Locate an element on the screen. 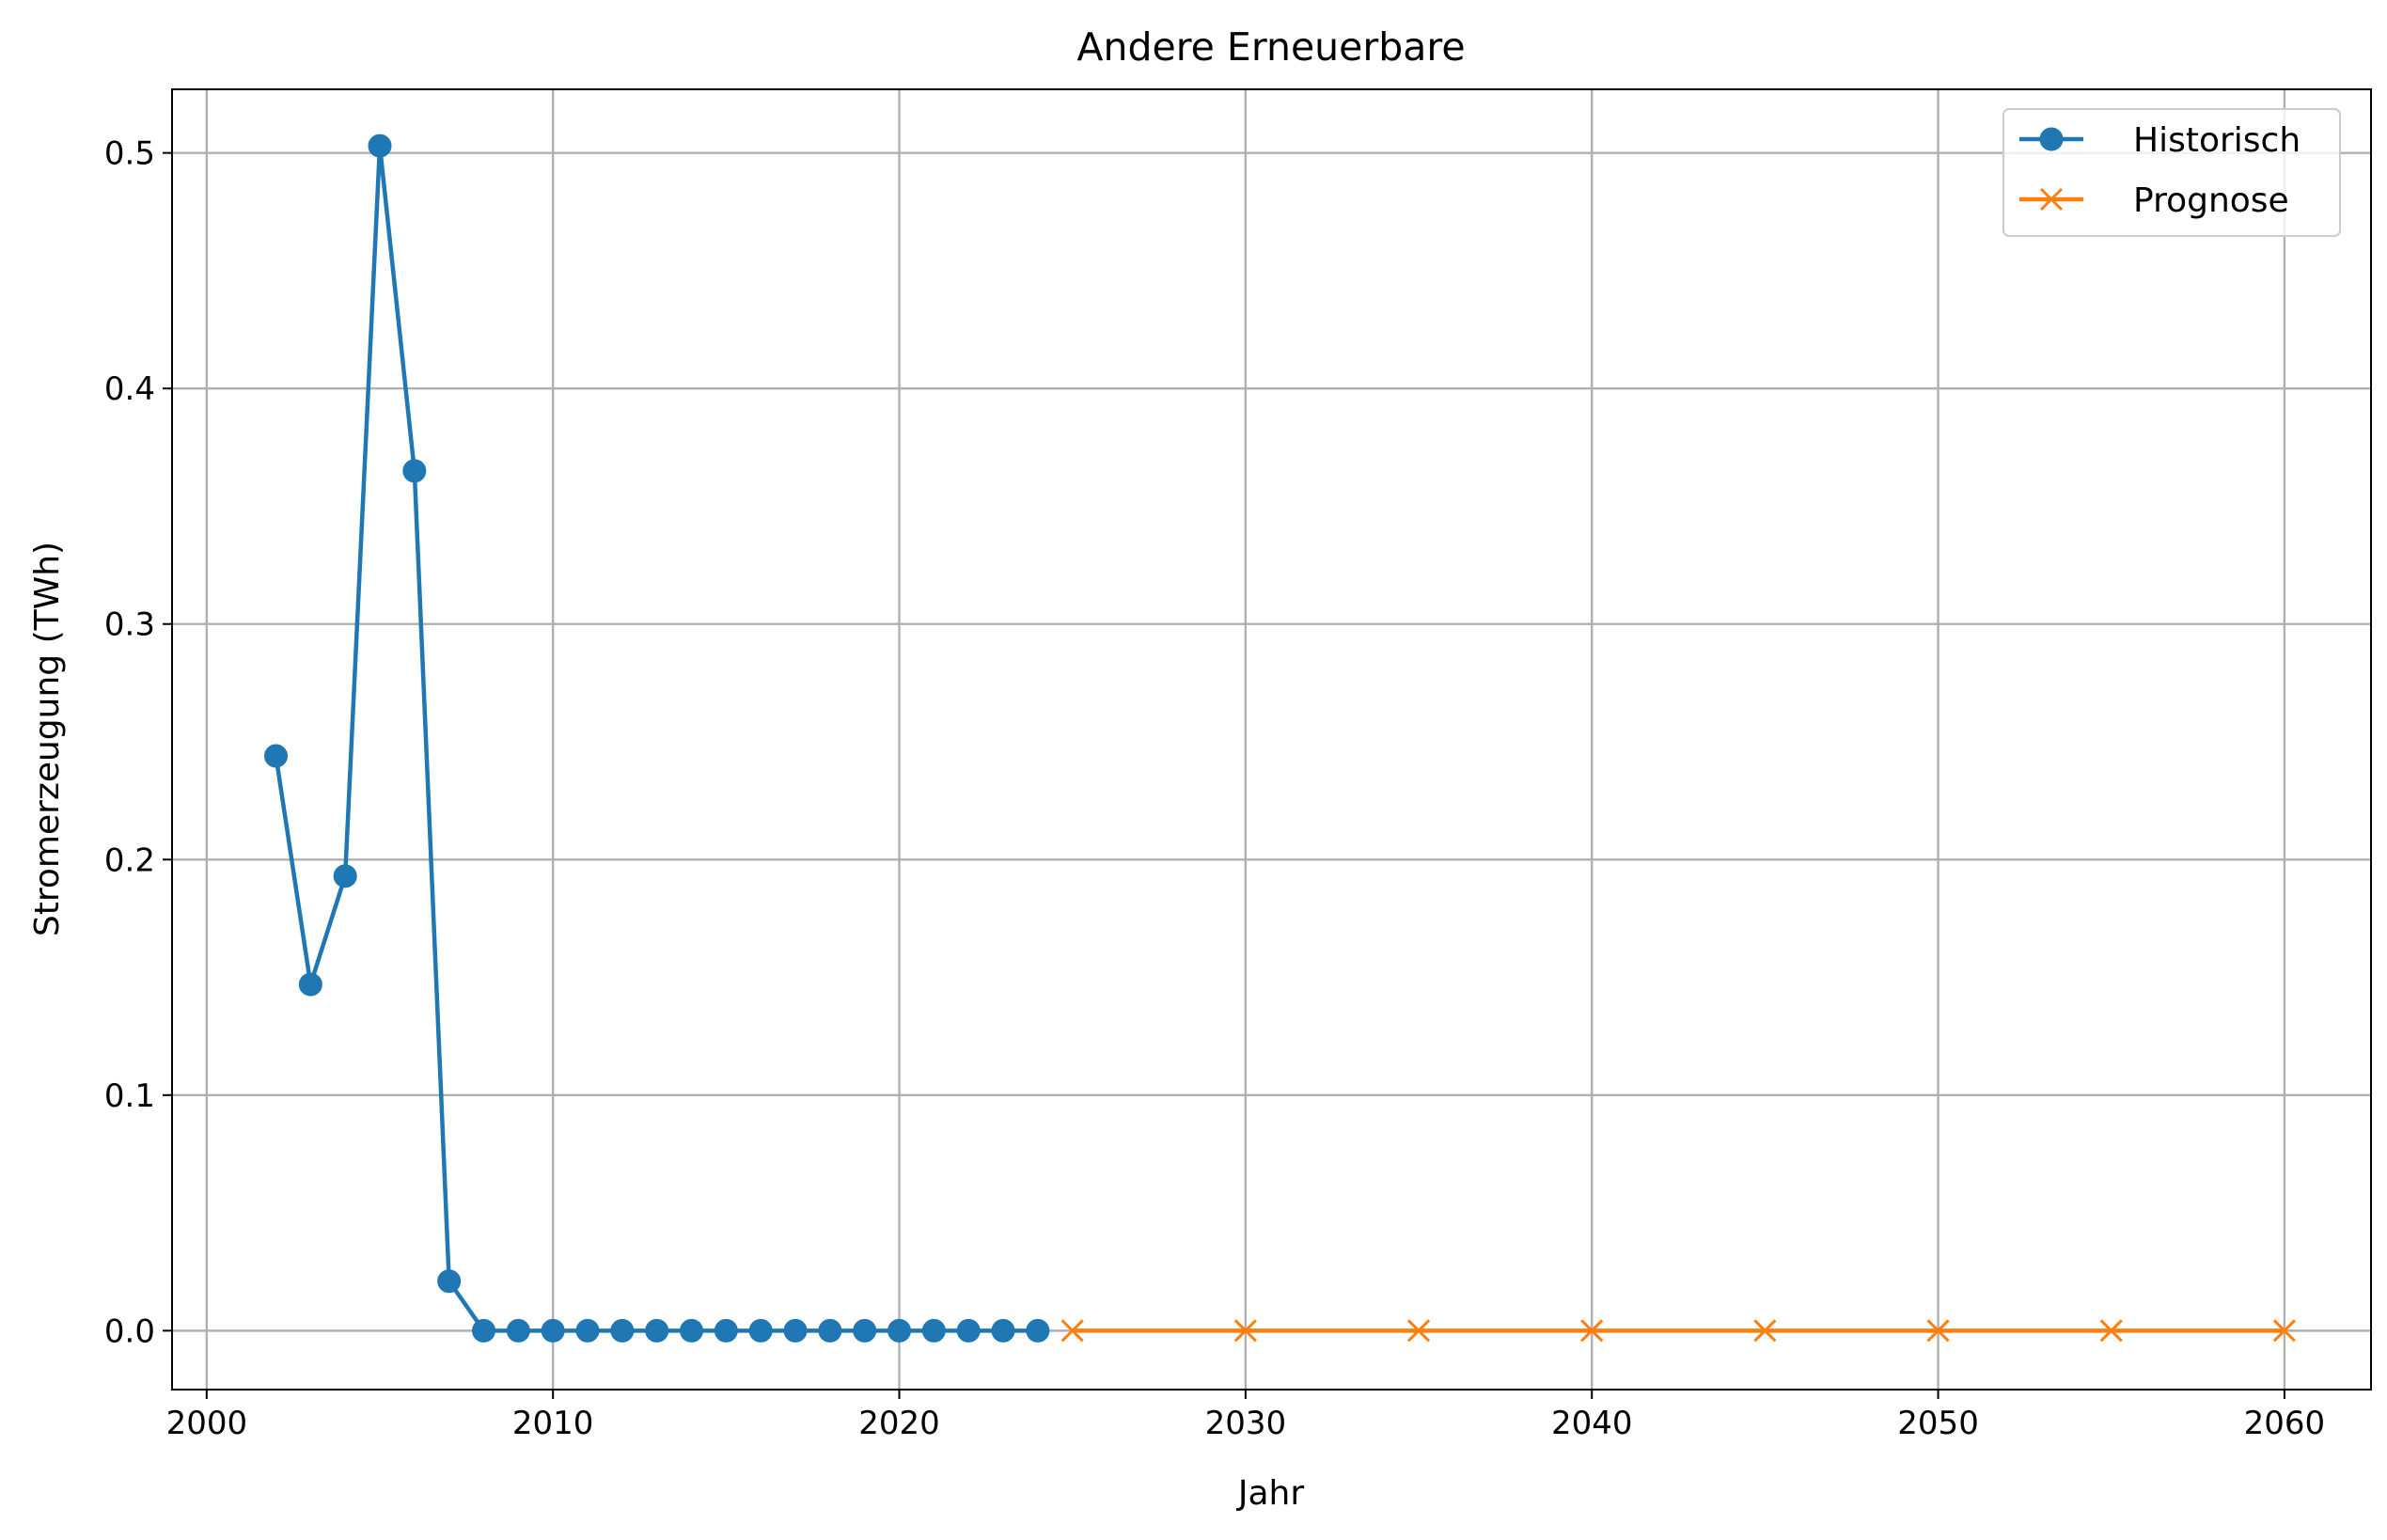  x-tick-label: 2030 is located at coordinates (1246, 1424).